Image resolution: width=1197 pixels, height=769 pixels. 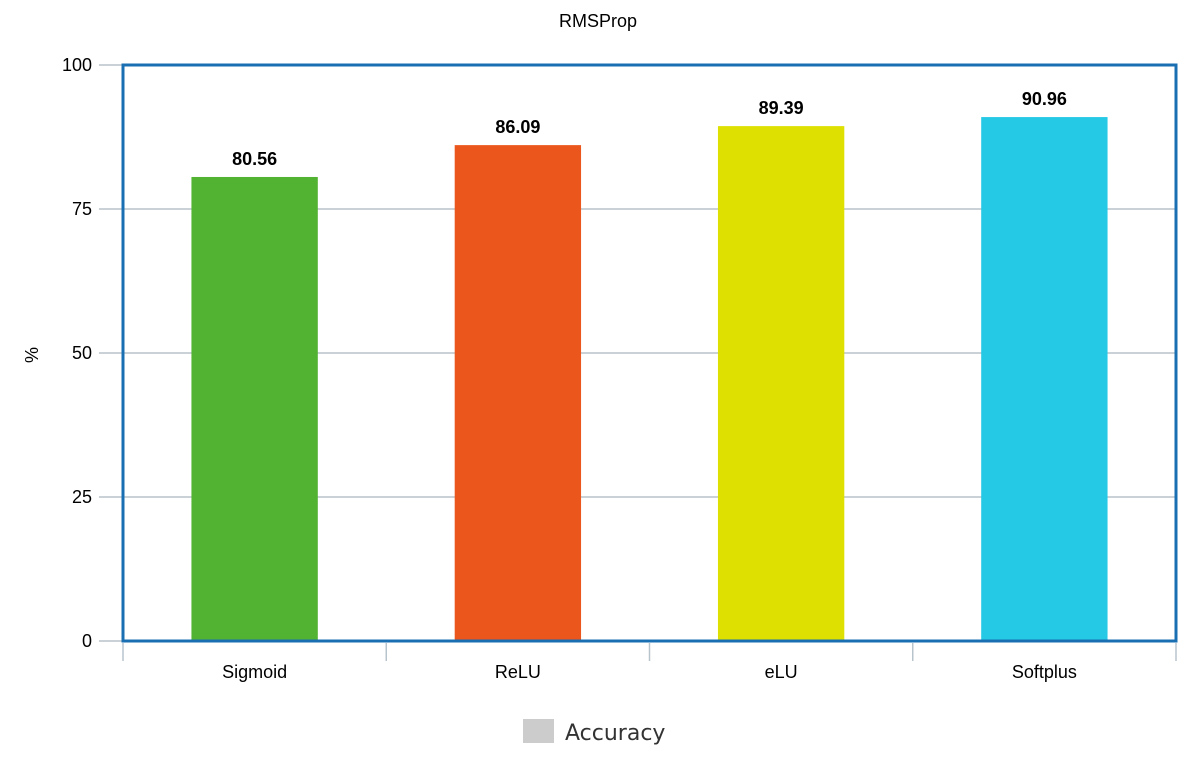 What do you see at coordinates (598, 21) in the screenshot?
I see `chart-title: RMSProp` at bounding box center [598, 21].